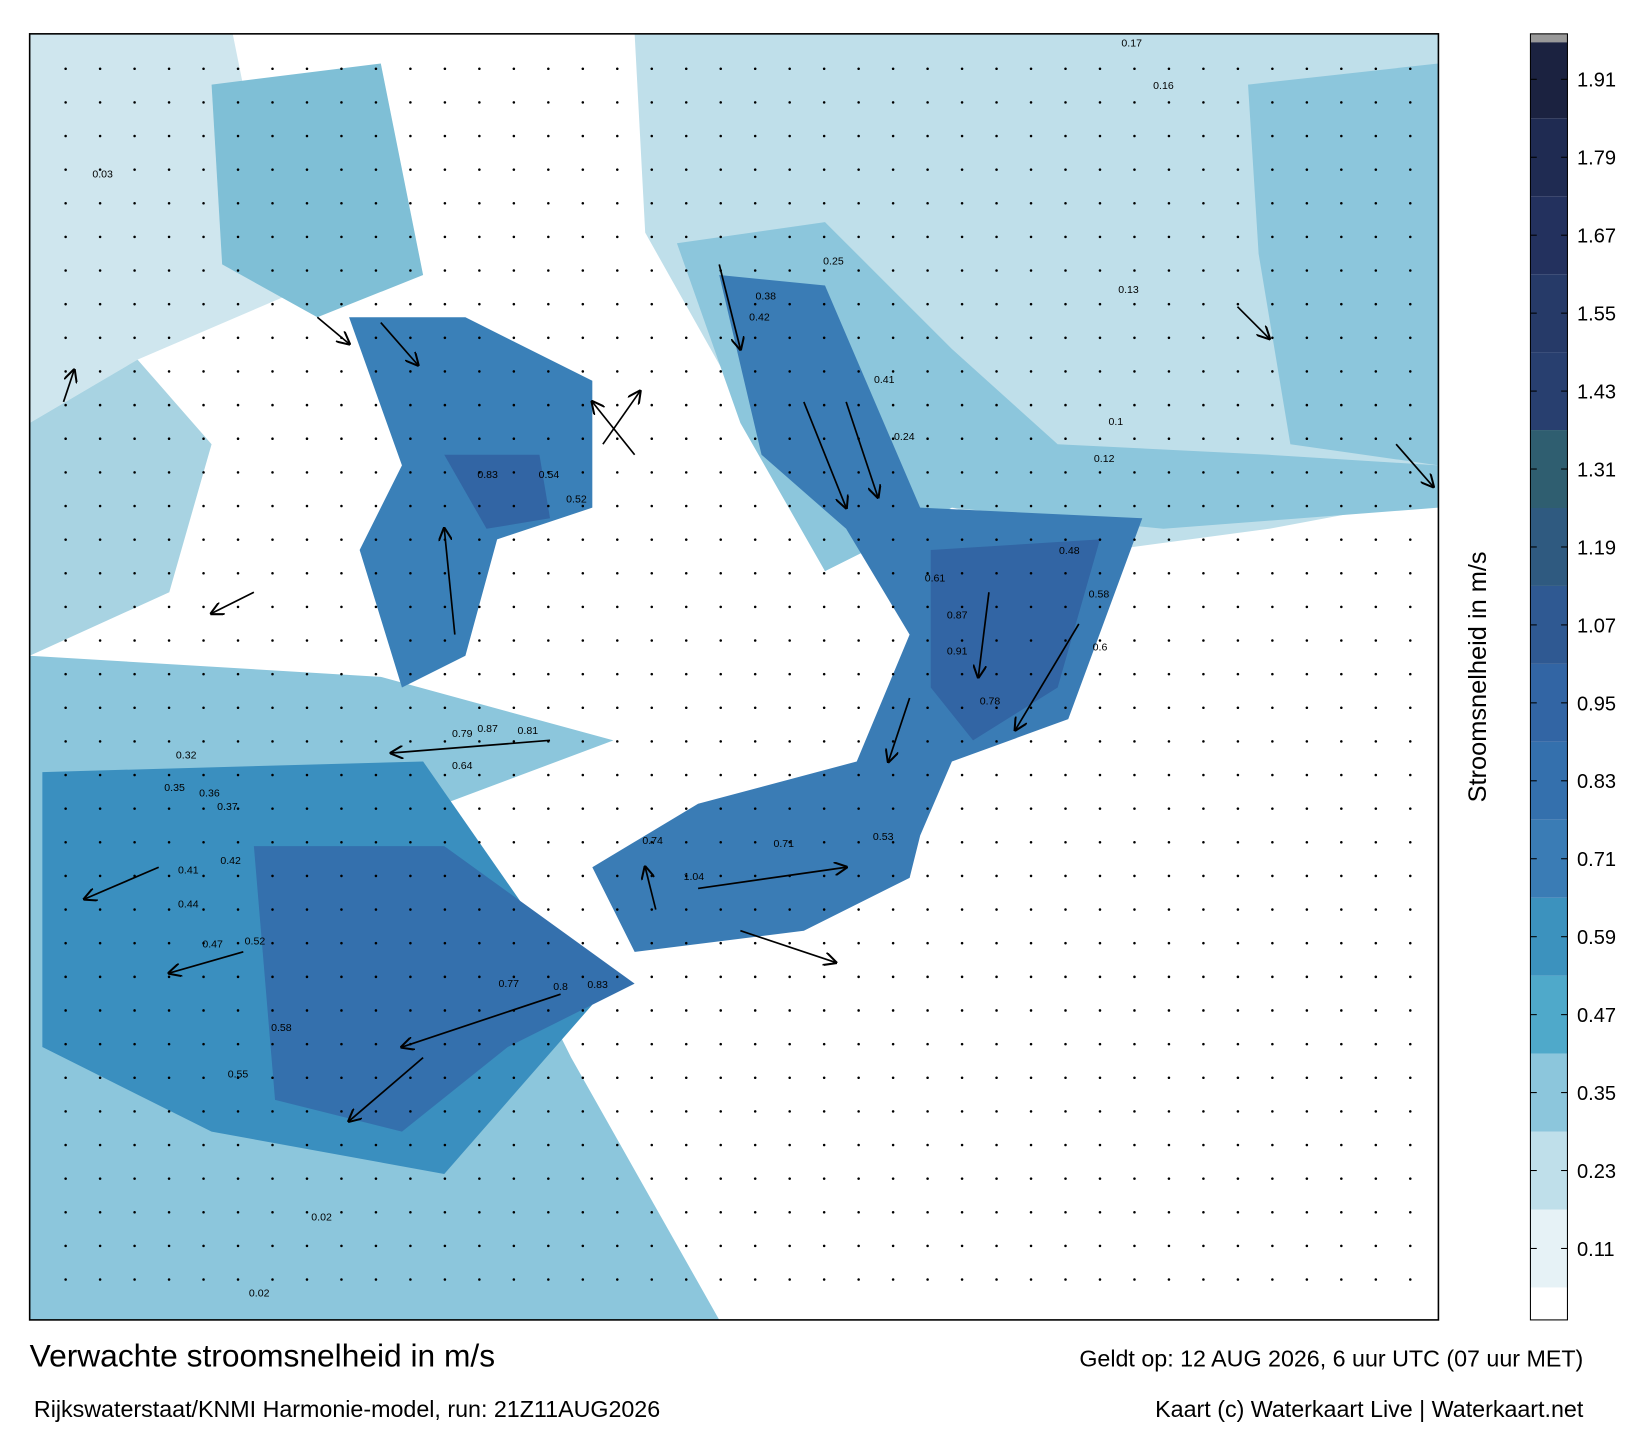 The image size is (1650, 1455). I want to click on colorbar-band, so click(1549, 80).